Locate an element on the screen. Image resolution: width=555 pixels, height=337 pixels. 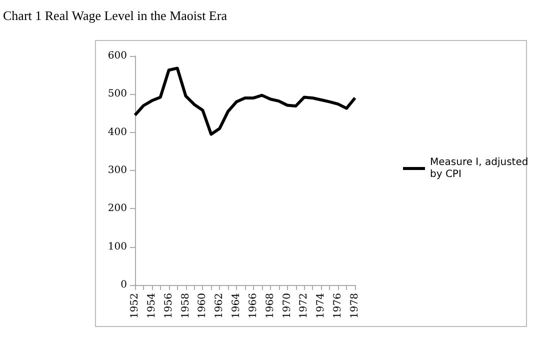
x-tick-label: 1976 is located at coordinates (338, 305).